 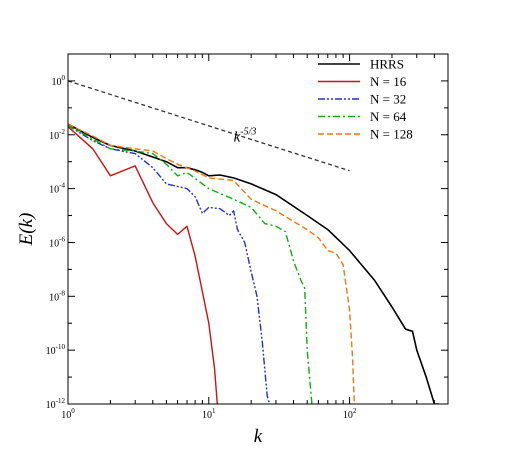 What do you see at coordinates (388, 116) in the screenshot?
I see `legend-label-3: N = 64` at bounding box center [388, 116].